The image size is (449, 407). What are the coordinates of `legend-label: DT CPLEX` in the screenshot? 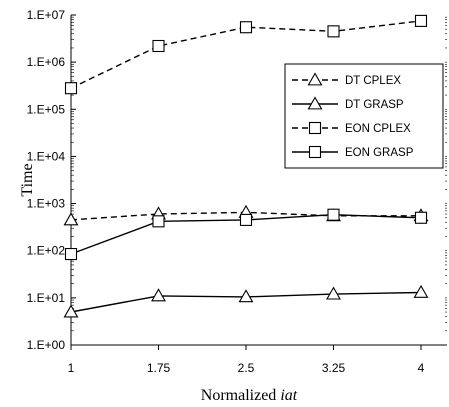 It's located at (373, 81).